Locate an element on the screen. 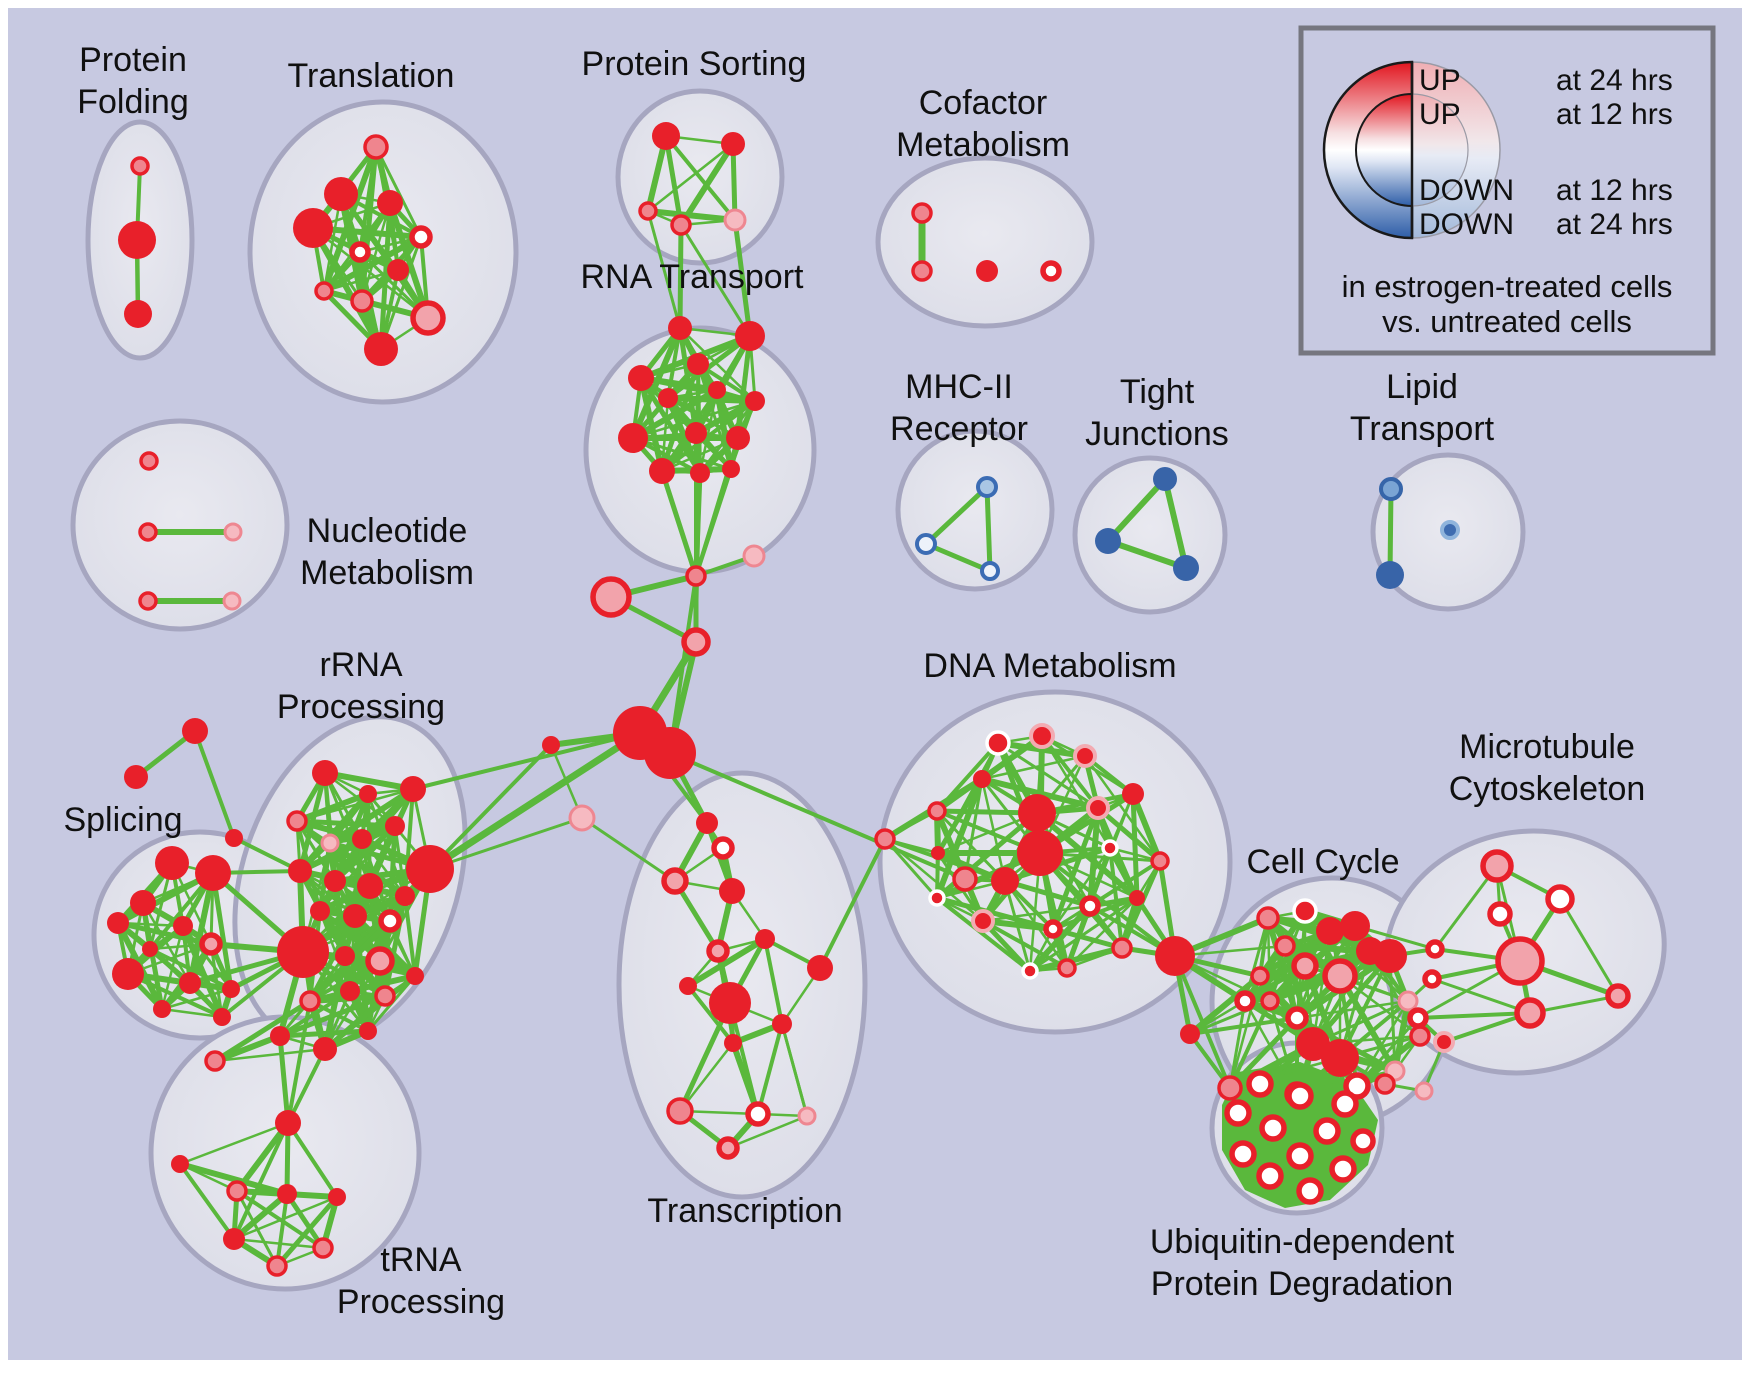  gene-node-pf is located at coordinates (137, 240).